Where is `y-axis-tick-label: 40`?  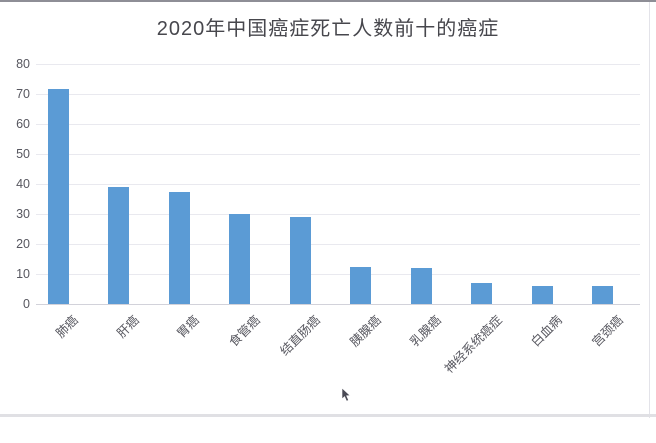
y-axis-tick-label: 40 is located at coordinates (23, 184).